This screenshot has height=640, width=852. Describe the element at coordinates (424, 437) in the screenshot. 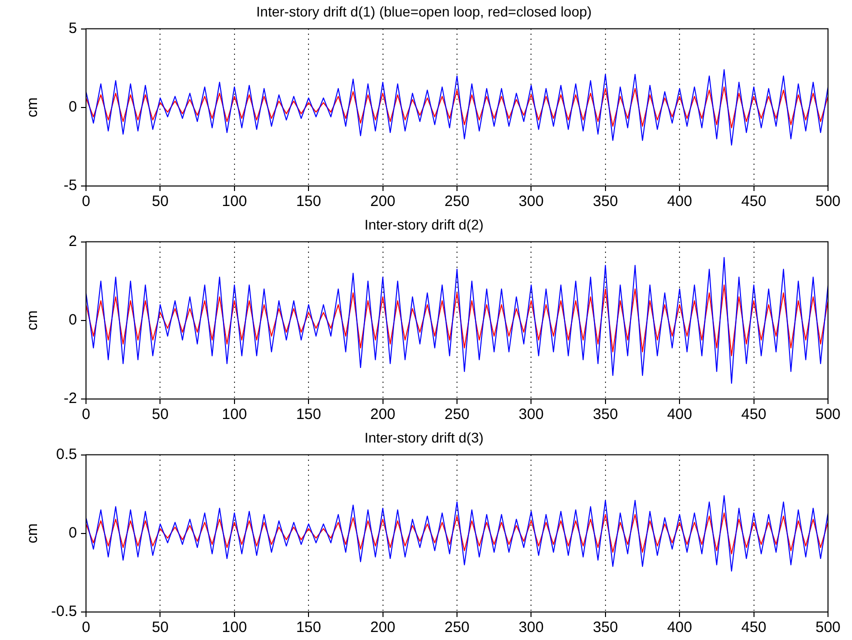

I see `chart-title: Inter-story drift d(3)` at that location.